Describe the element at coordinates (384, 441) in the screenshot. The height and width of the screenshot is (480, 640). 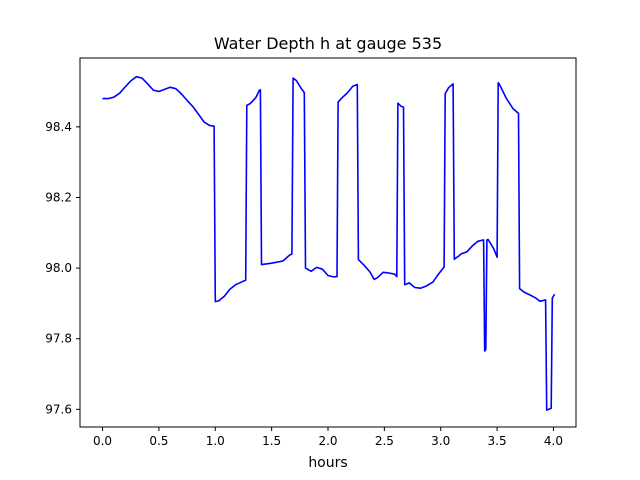
I see `x-tick-label: 2.5` at that location.